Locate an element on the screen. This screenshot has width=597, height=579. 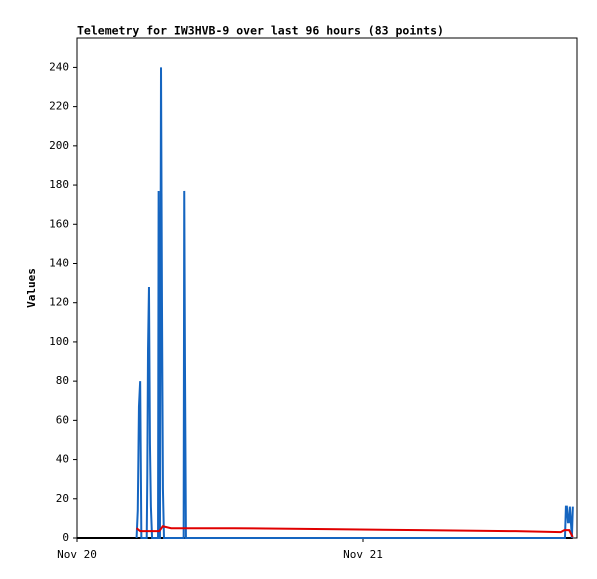
x-tick-label: Nov 21 is located at coordinates (363, 554).